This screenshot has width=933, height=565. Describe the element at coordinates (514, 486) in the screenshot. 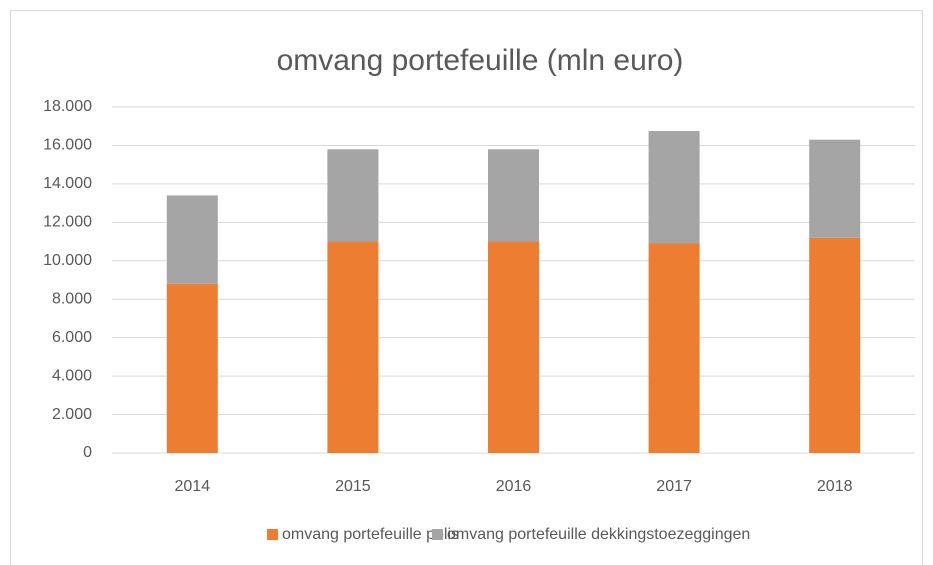

I see `x-tick-label: 2016` at that location.